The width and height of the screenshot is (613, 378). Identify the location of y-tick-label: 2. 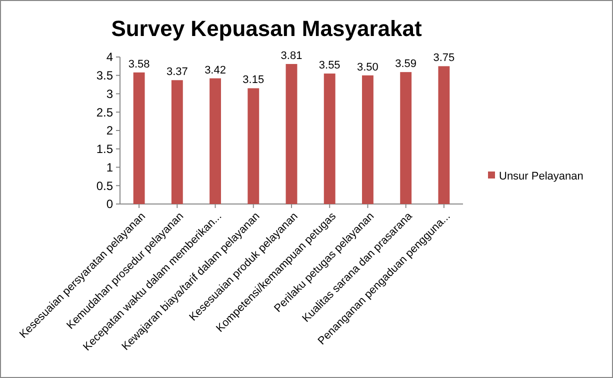
(110, 131).